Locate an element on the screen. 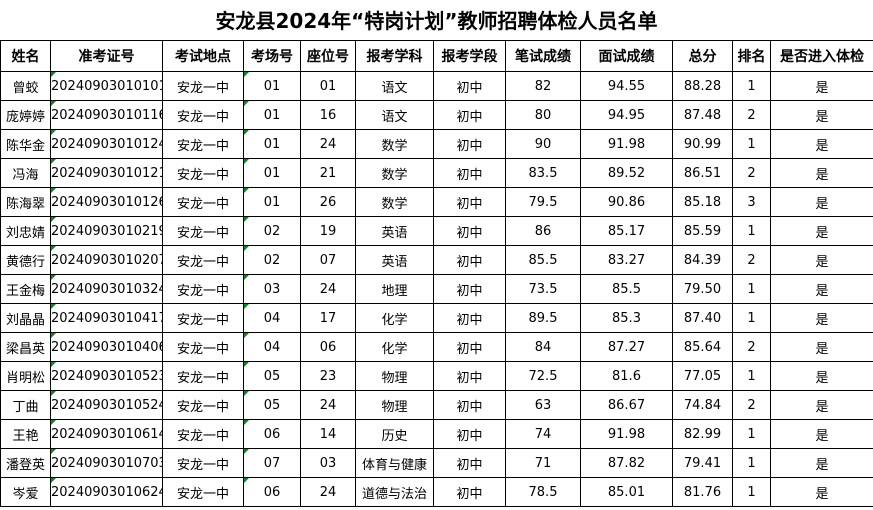 The image size is (873, 510). table-cell: 20240903010406 is located at coordinates (106, 347).